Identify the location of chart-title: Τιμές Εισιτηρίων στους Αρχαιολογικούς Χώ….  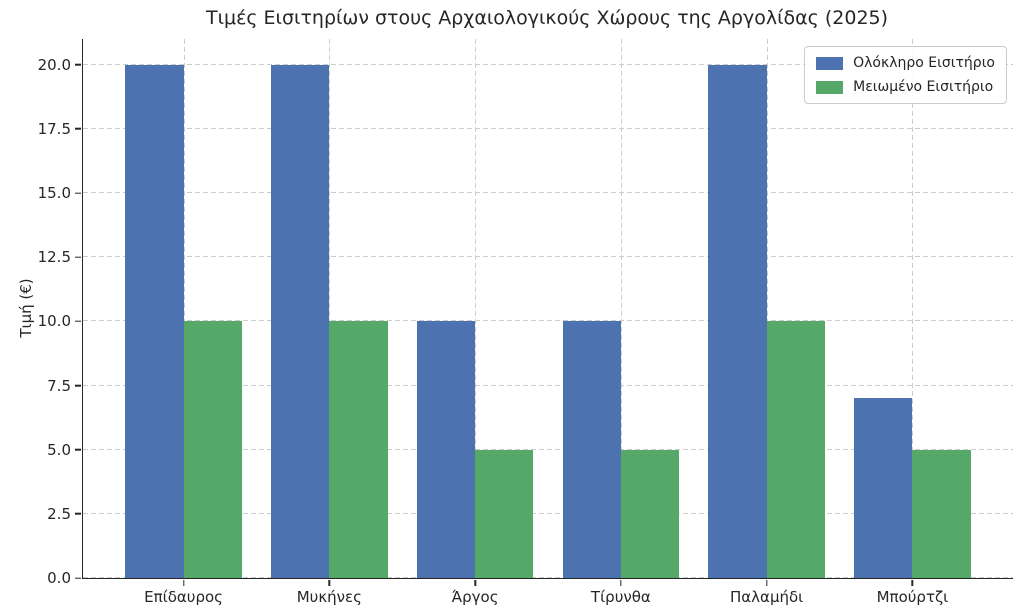
(547, 18).